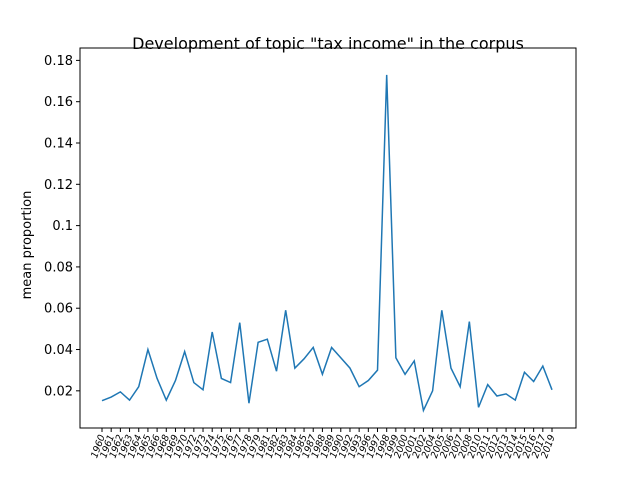  I want to click on y-tick-label: 0.08, so click(58, 267).